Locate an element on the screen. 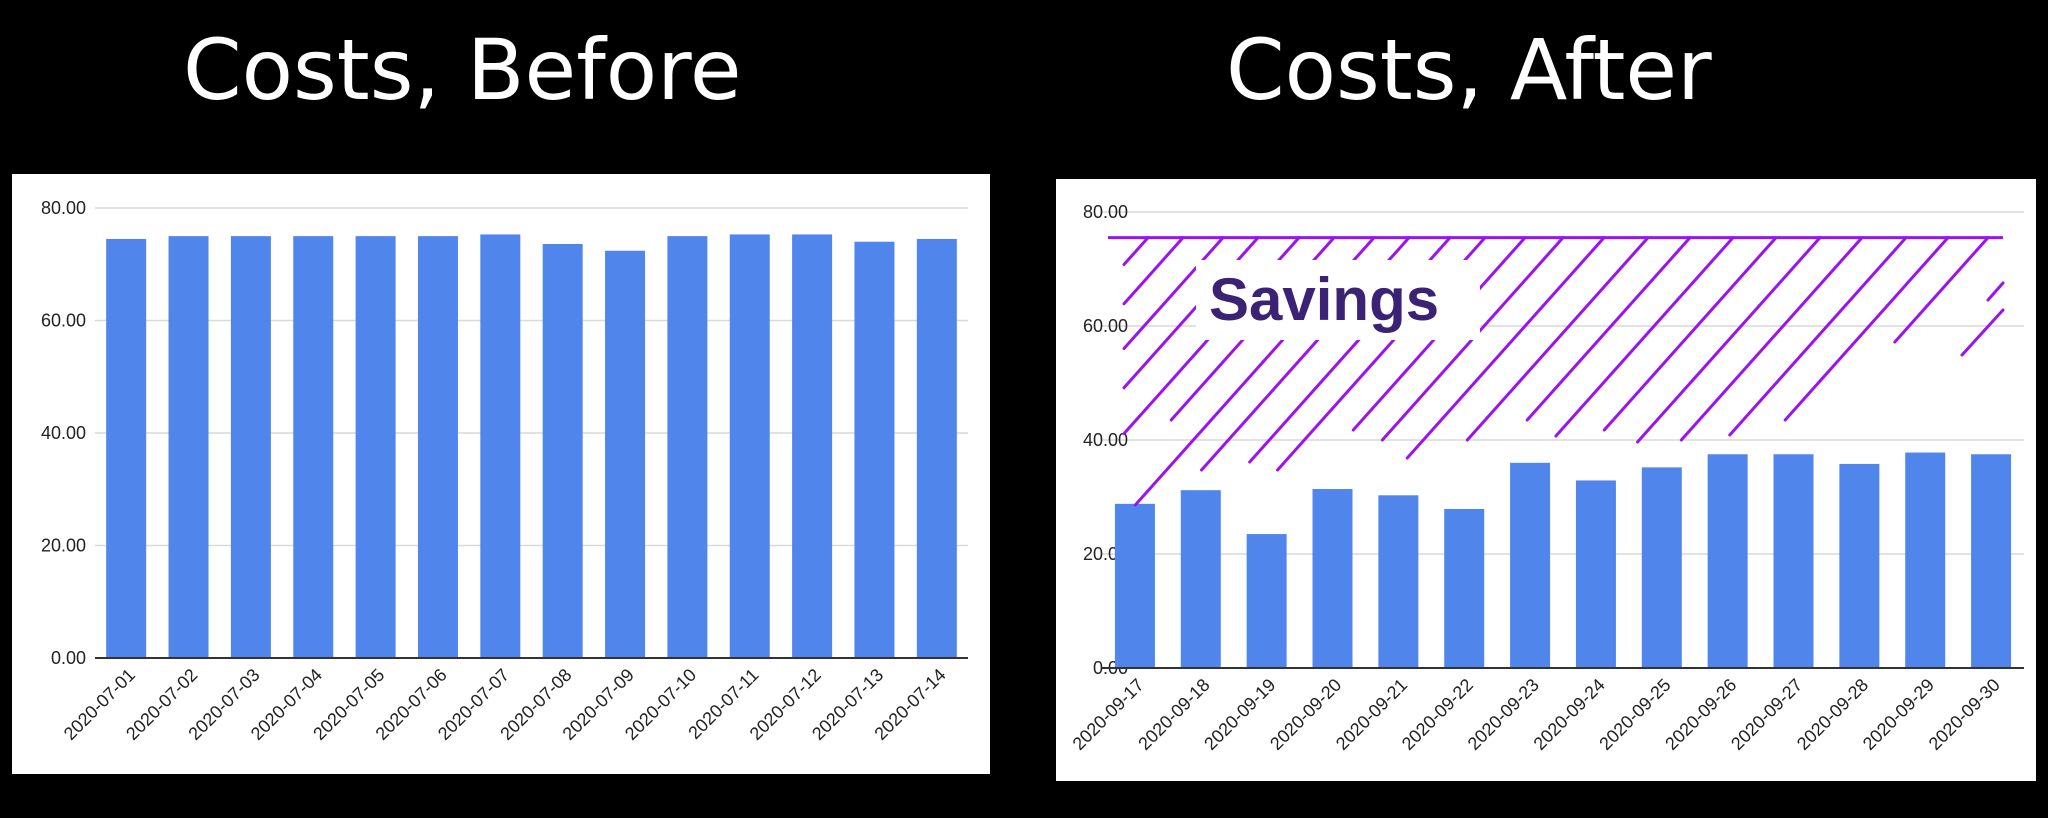 This screenshot has height=818, width=2048. y-tick-label: 20.00 is located at coordinates (63, 546).